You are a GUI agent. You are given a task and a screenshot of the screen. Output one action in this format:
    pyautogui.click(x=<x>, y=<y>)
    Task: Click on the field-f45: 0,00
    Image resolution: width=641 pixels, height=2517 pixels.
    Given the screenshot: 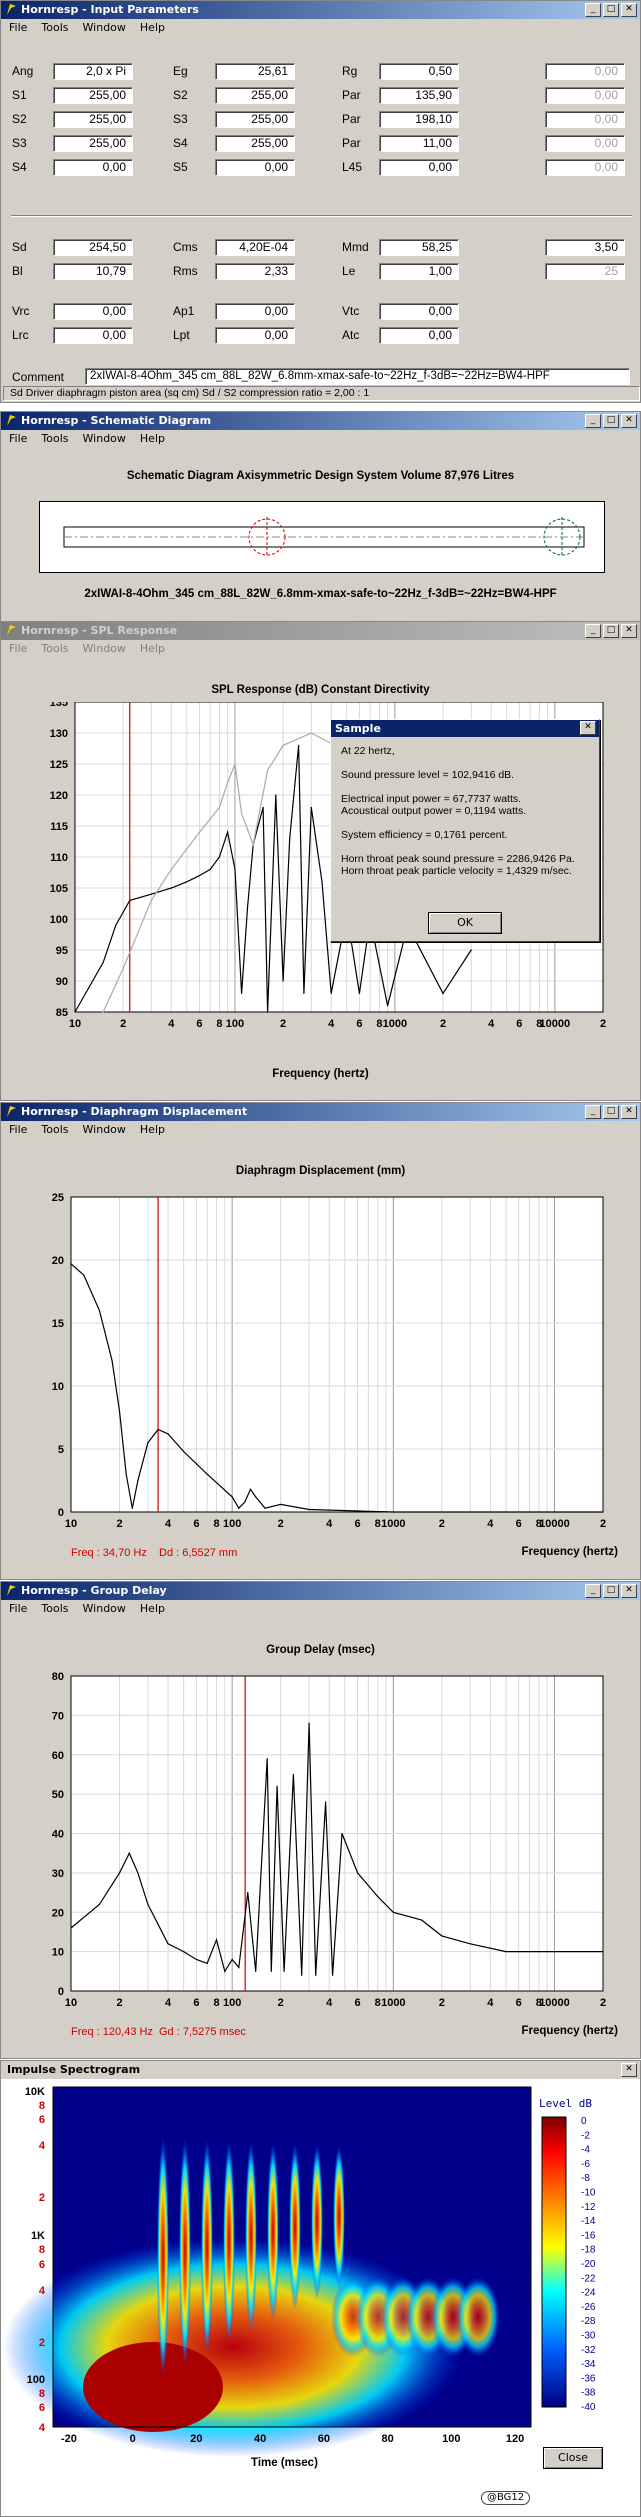 What is the action you would take?
    pyautogui.click(x=585, y=167)
    